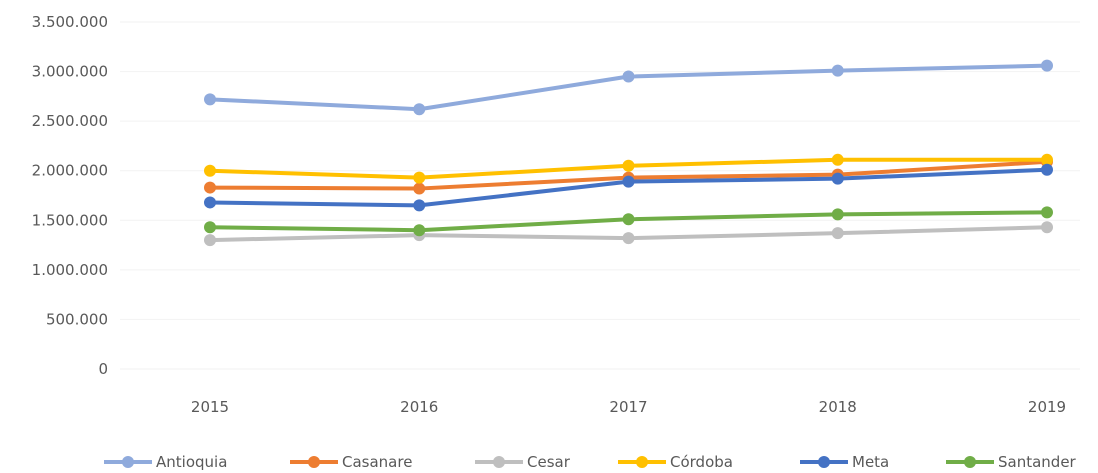  What do you see at coordinates (870, 462) in the screenshot?
I see `legend-label: Meta` at bounding box center [870, 462].